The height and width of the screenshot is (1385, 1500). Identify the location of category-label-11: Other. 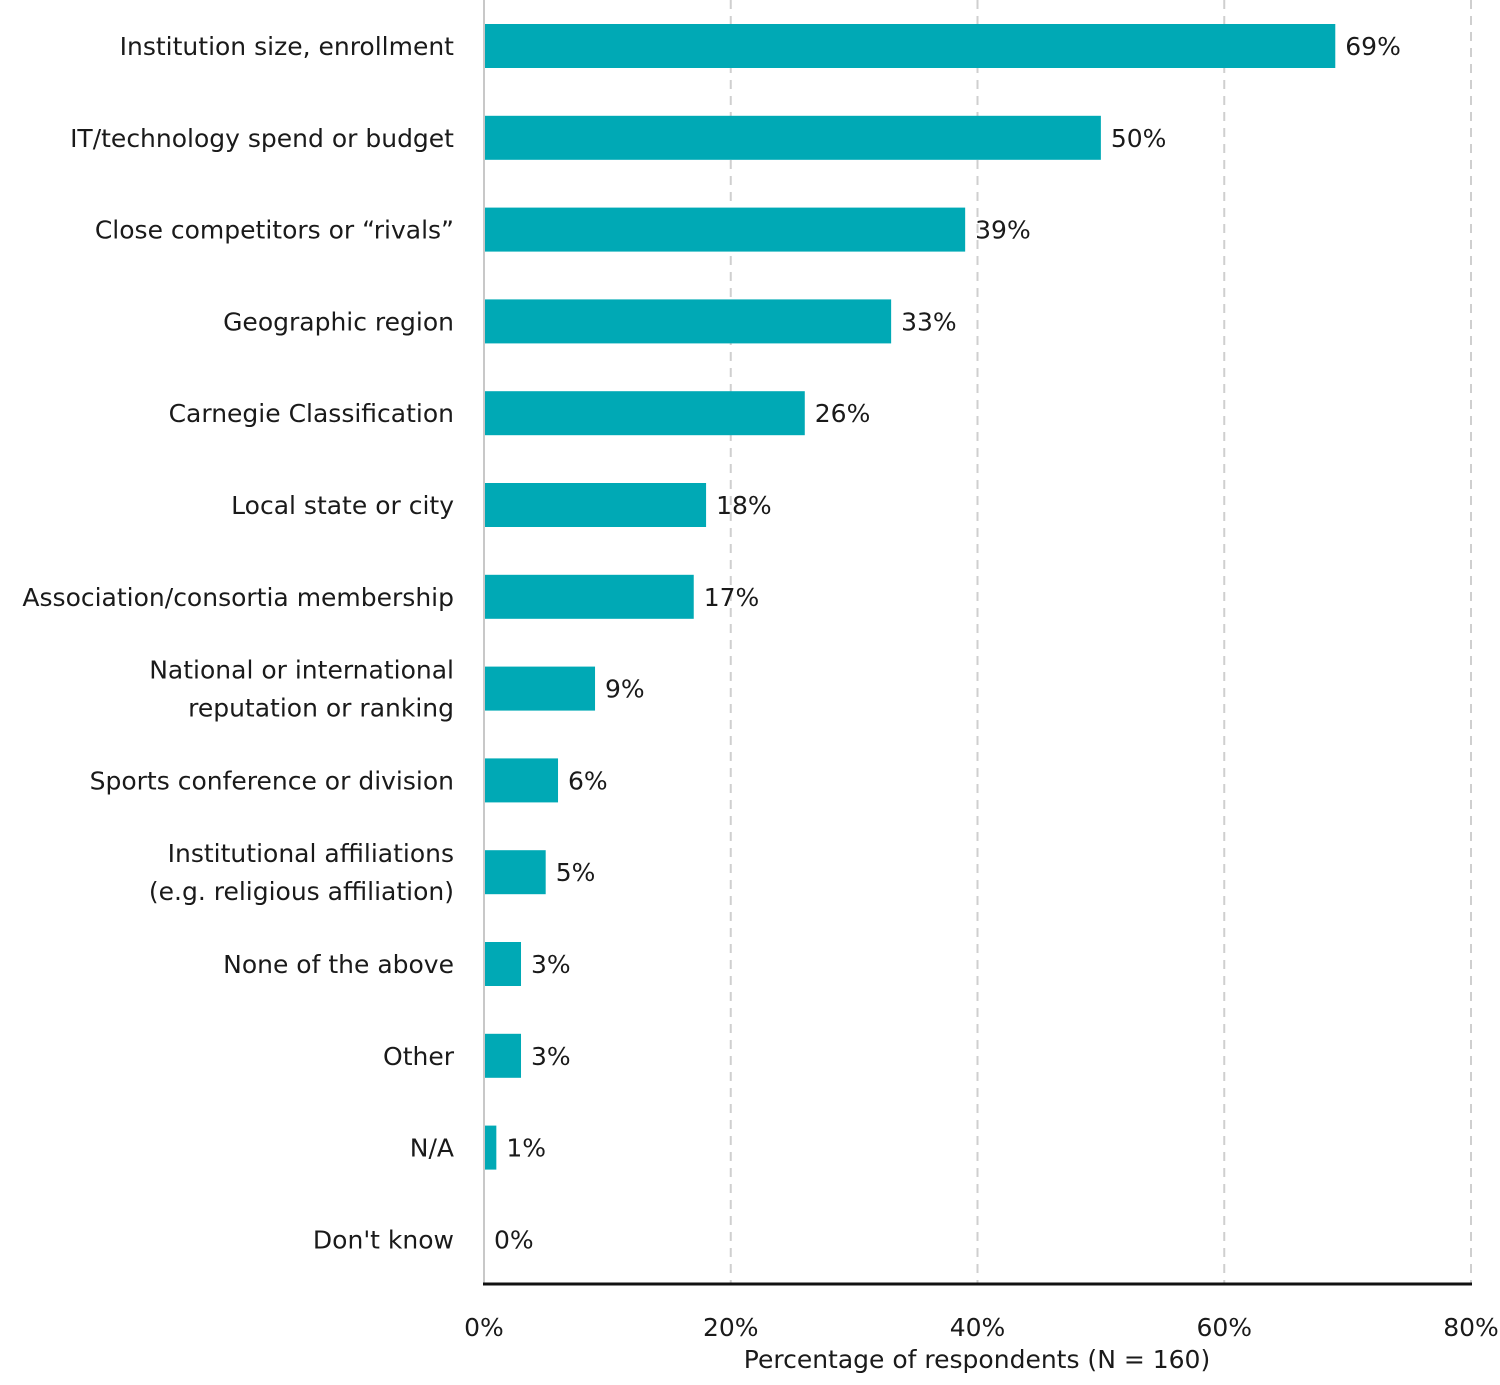
(419, 1056).